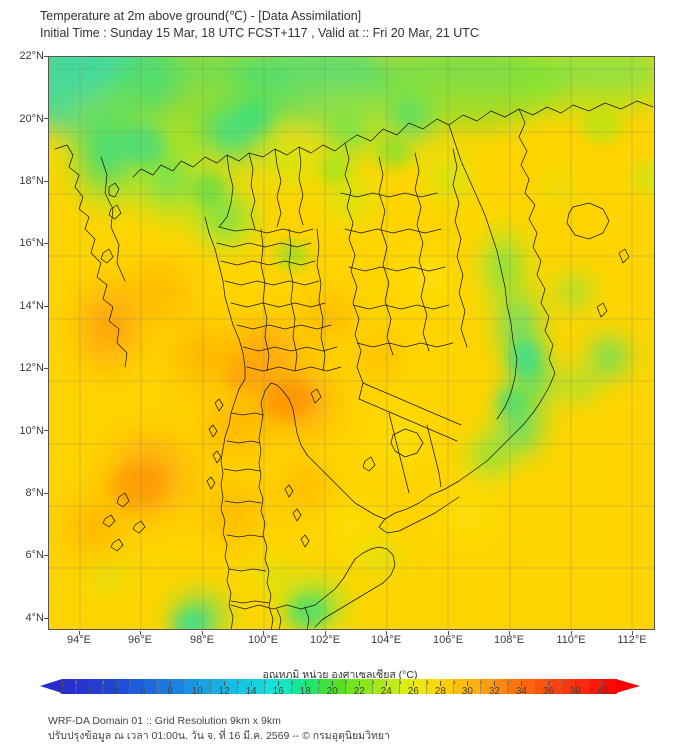  What do you see at coordinates (571, 640) in the screenshot?
I see `xtick-label: 110°E` at bounding box center [571, 640].